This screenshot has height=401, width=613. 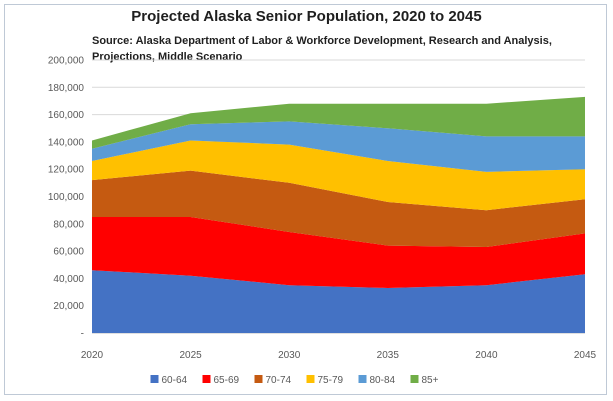 I want to click on legend-item-85+: 85+, so click(x=424, y=380).